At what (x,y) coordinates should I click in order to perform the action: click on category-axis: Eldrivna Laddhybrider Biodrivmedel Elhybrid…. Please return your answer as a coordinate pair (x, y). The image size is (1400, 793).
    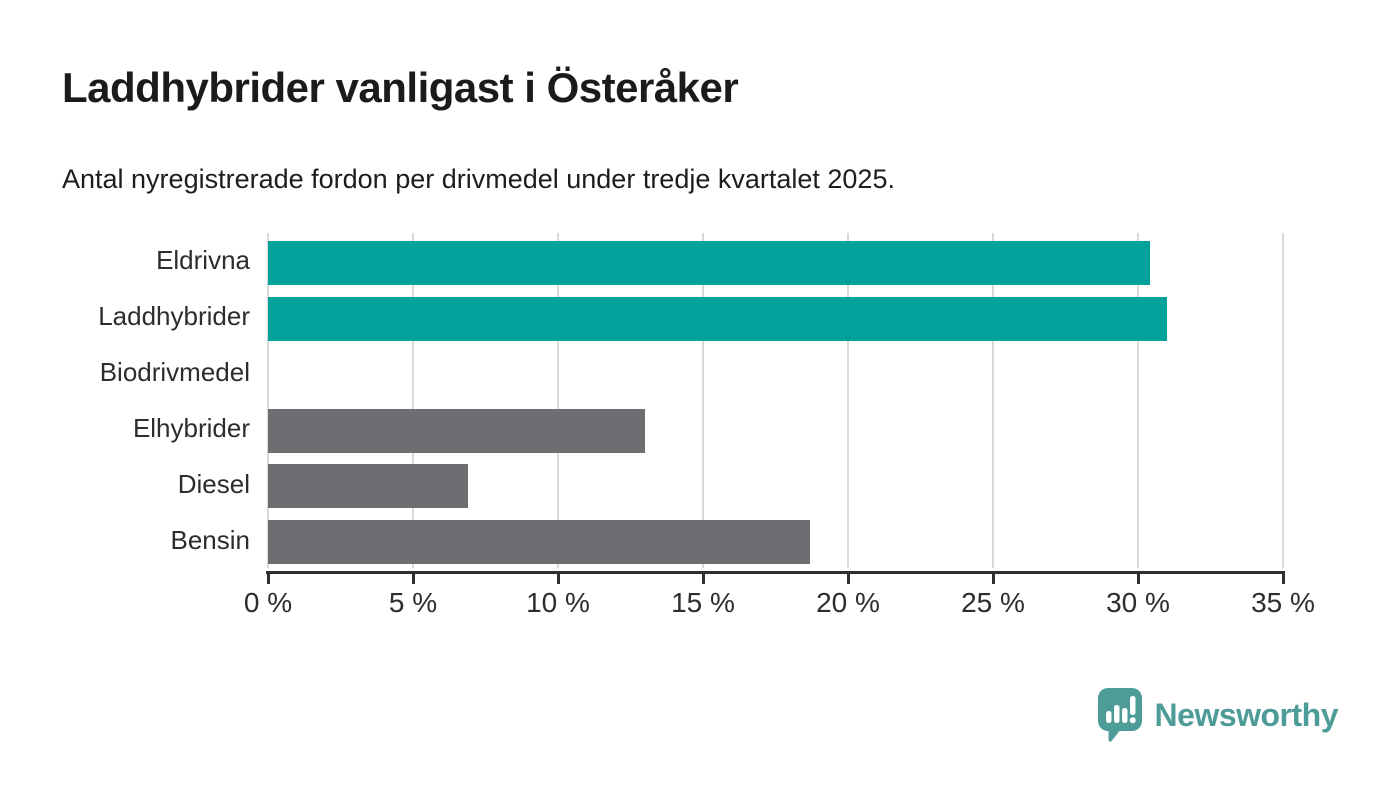
    Looking at the image, I should click on (125, 400).